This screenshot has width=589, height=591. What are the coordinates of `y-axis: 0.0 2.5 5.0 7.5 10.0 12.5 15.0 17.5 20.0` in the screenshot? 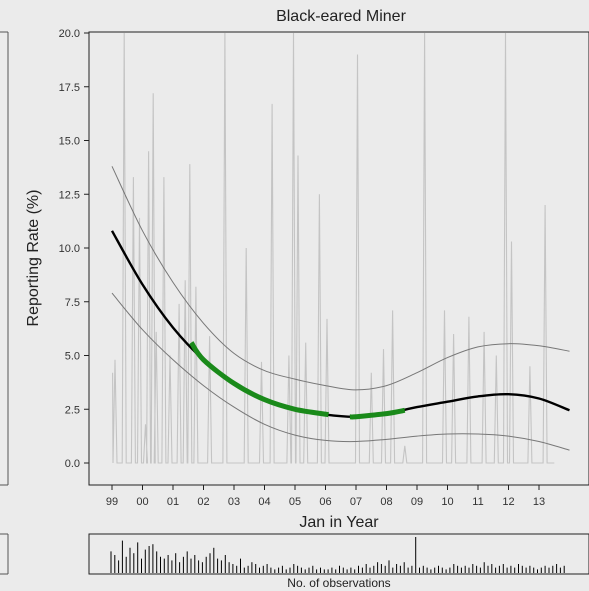 It's located at (74, 249).